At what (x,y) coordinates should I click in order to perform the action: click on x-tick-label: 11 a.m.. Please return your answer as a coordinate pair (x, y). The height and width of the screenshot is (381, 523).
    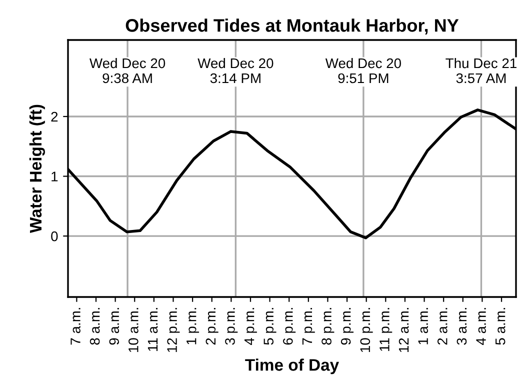
    Looking at the image, I should click on (153, 329).